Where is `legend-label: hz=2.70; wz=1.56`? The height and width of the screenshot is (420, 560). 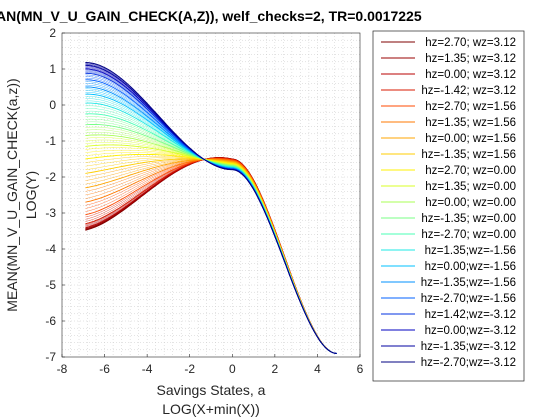
legend-label: hz=2.70; wz=1.56 is located at coordinates (470, 107).